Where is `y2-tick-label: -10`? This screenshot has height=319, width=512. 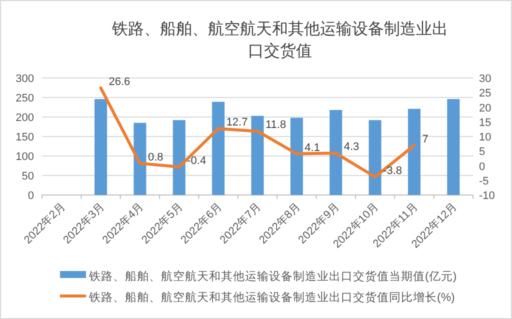 y2-tick-label: -10 is located at coordinates (487, 196).